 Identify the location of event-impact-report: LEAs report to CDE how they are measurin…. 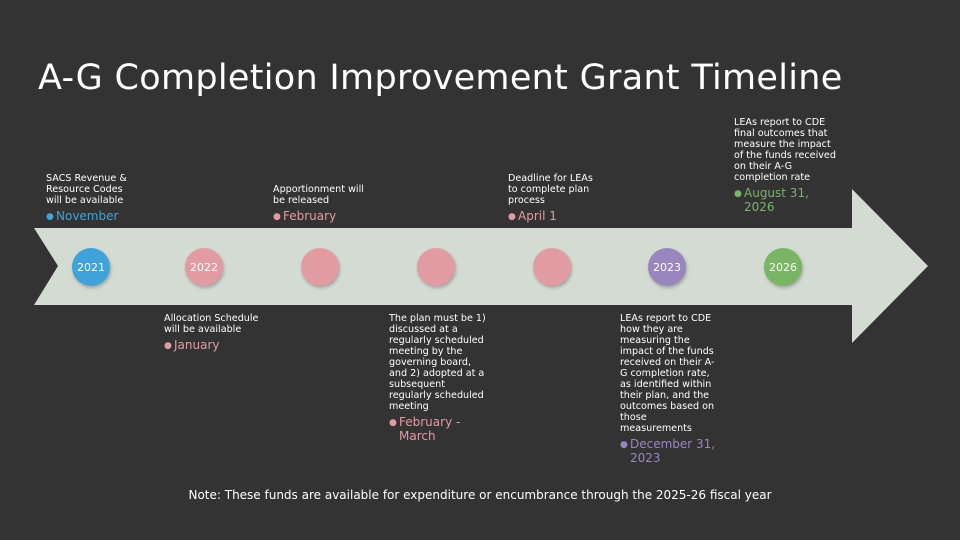
(670, 389).